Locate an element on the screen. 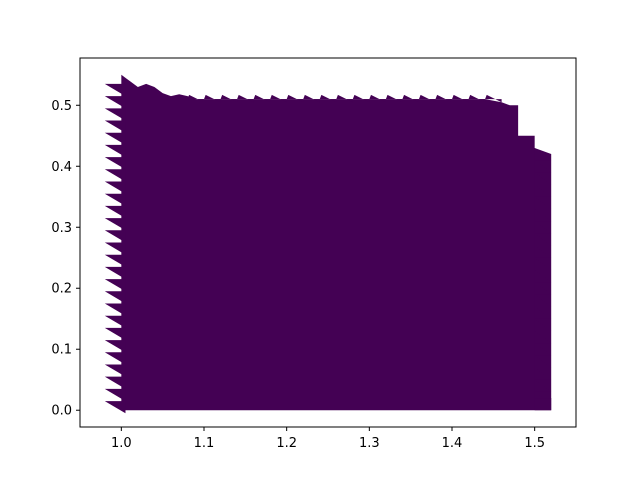  y-tick-label: 0.2 is located at coordinates (61, 289).